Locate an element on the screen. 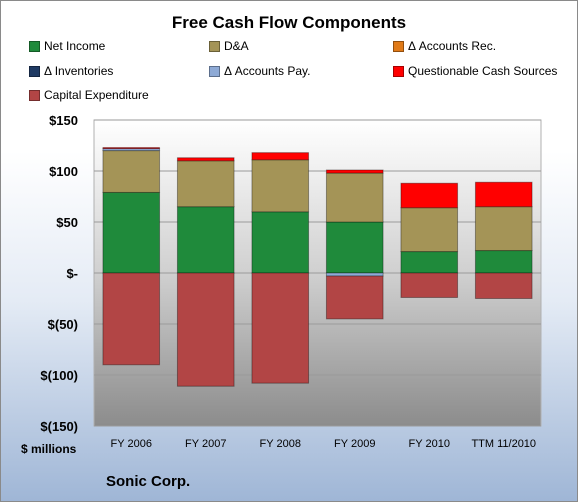 This screenshot has width=578, height=502. x-tick-label: FY 2007 is located at coordinates (205, 444).